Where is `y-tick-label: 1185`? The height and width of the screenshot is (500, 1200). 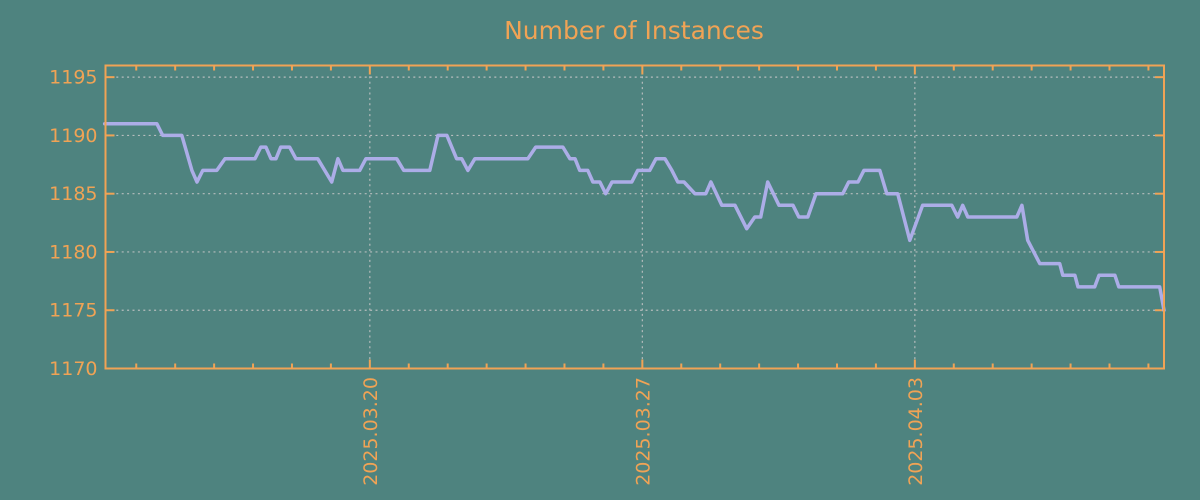
y-tick-label: 1185 is located at coordinates (73, 194).